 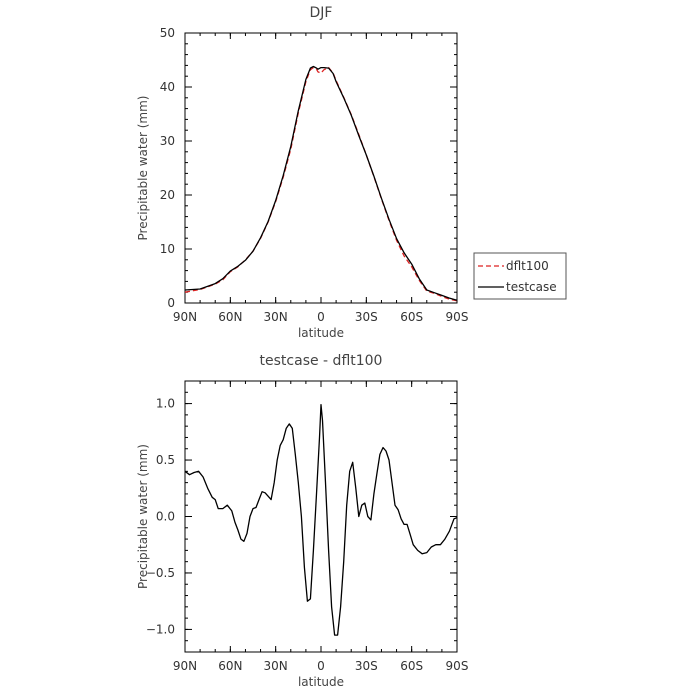 I want to click on panel2-y-tick-label: 1.0, so click(x=165, y=404).